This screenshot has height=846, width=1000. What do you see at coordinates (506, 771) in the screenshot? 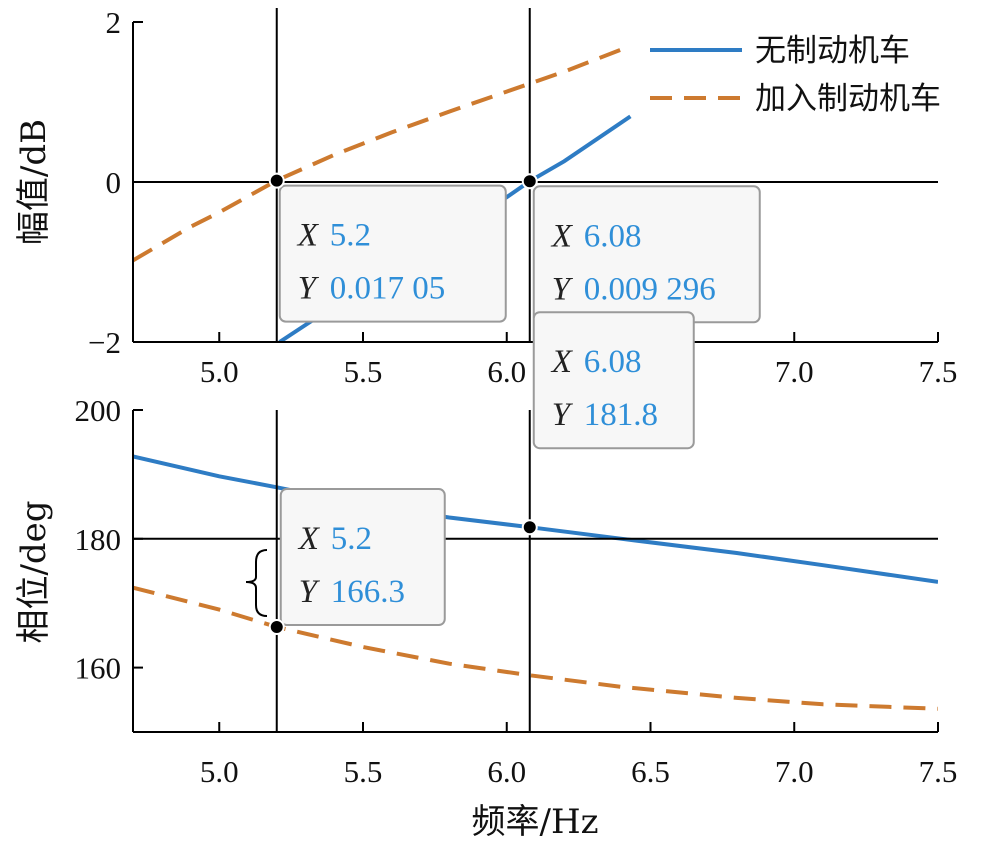
I see `bot-x-tick-label: 6.0` at bounding box center [506, 771].